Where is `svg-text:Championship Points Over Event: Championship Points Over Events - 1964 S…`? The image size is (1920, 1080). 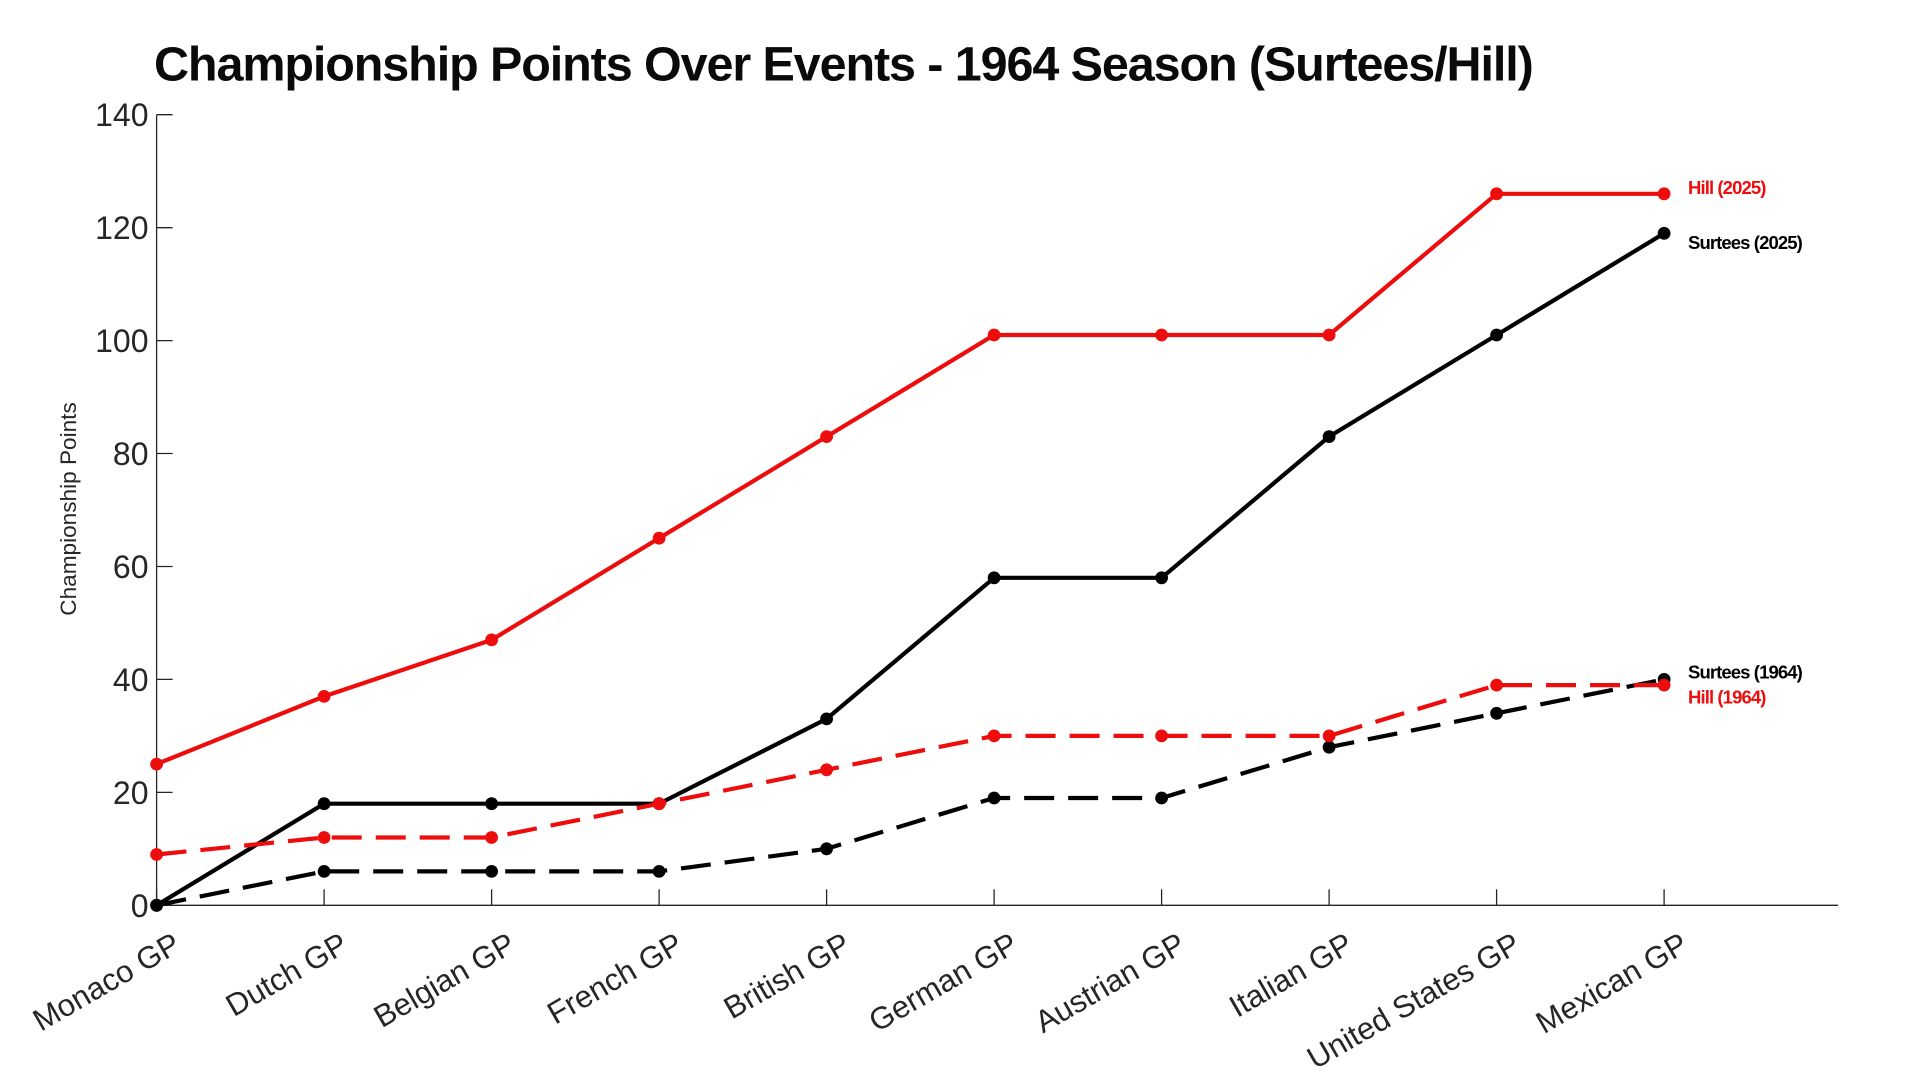
svg-text:Championship Points Over Event: Championship Points Over Events - 1964 S… is located at coordinates (843, 65).